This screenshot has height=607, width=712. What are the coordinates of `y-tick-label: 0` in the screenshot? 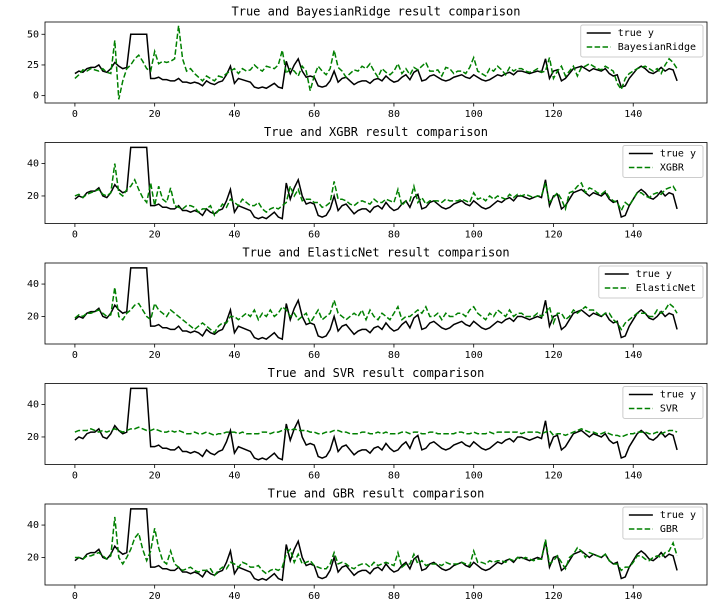 It's located at (36, 96).